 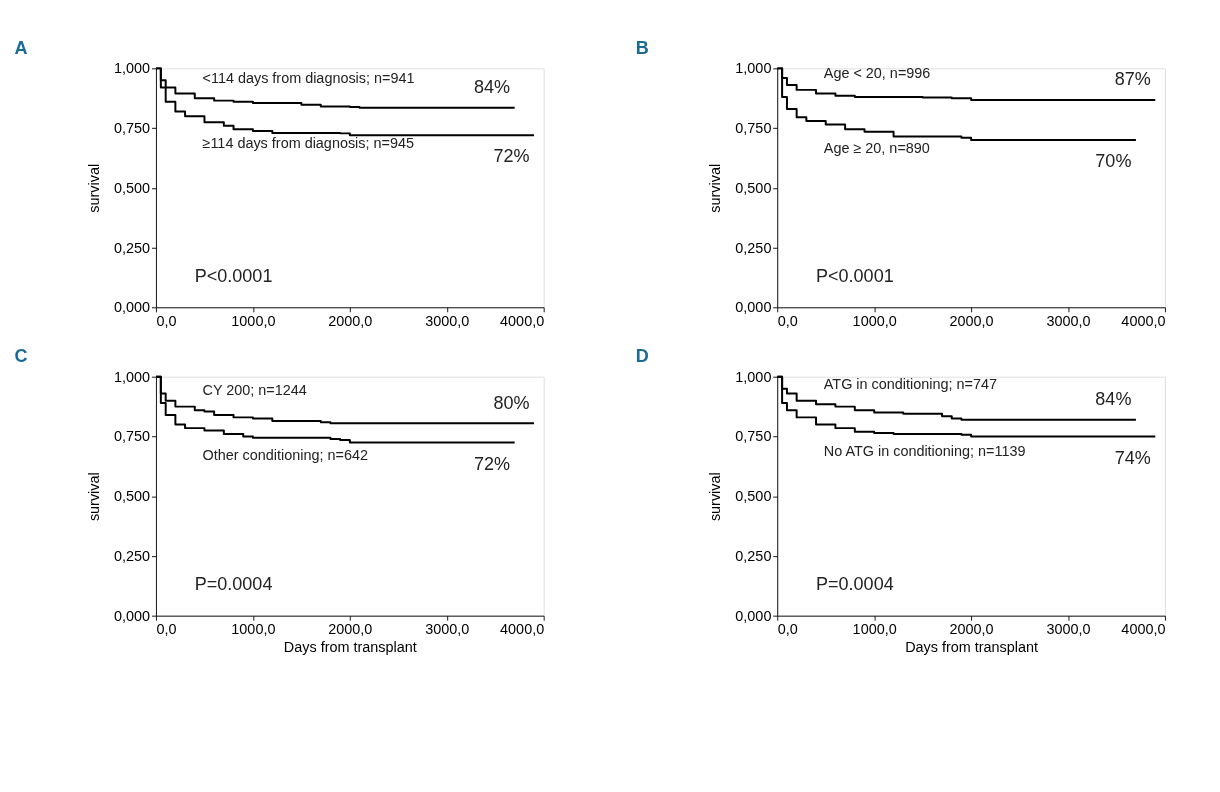 I want to click on series-label: Age < 20, n=996, so click(x=877, y=73).